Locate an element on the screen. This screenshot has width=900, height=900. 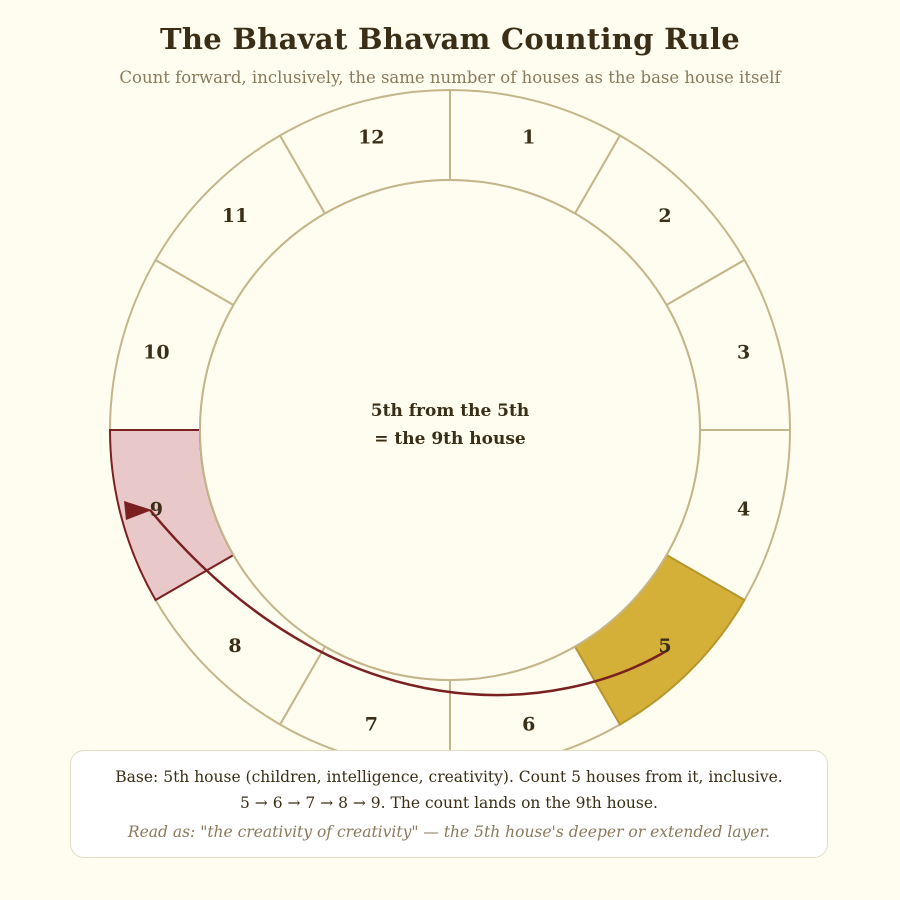
house-label-10: 10 is located at coordinates (156, 352).